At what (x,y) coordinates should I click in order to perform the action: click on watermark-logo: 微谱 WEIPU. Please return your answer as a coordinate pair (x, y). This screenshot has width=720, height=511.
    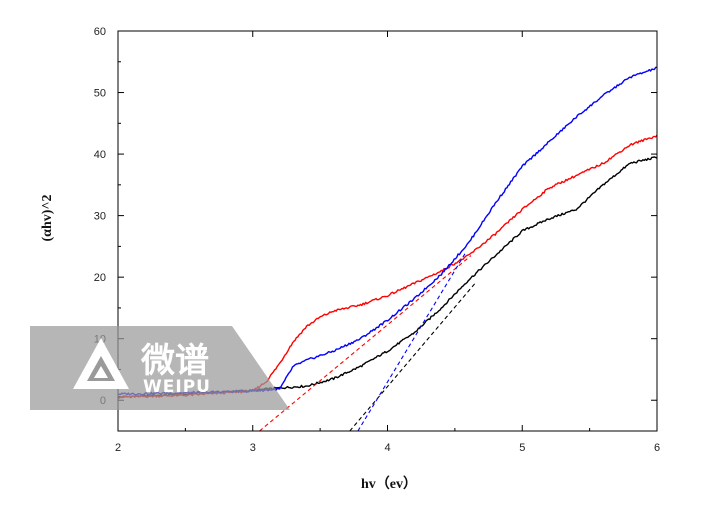
    Looking at the image, I should click on (160, 368).